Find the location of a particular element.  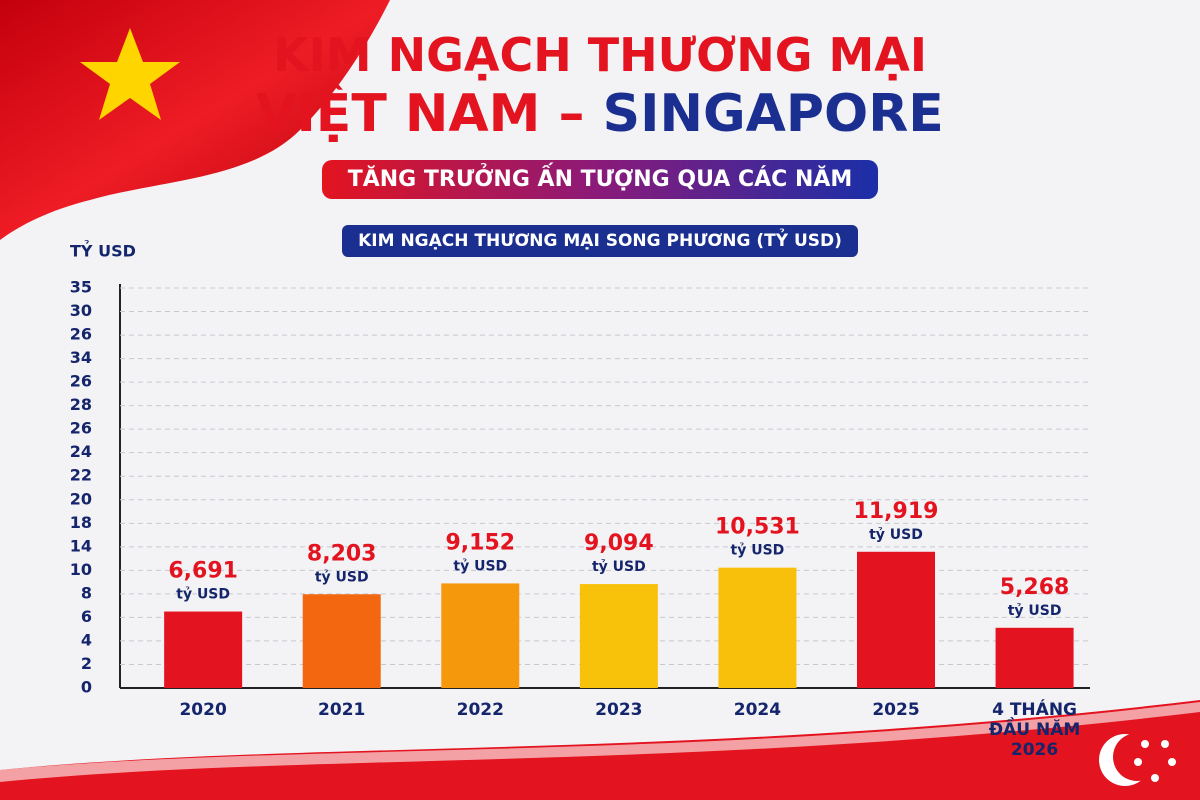

x-tick-label: 2020 is located at coordinates (203, 710).